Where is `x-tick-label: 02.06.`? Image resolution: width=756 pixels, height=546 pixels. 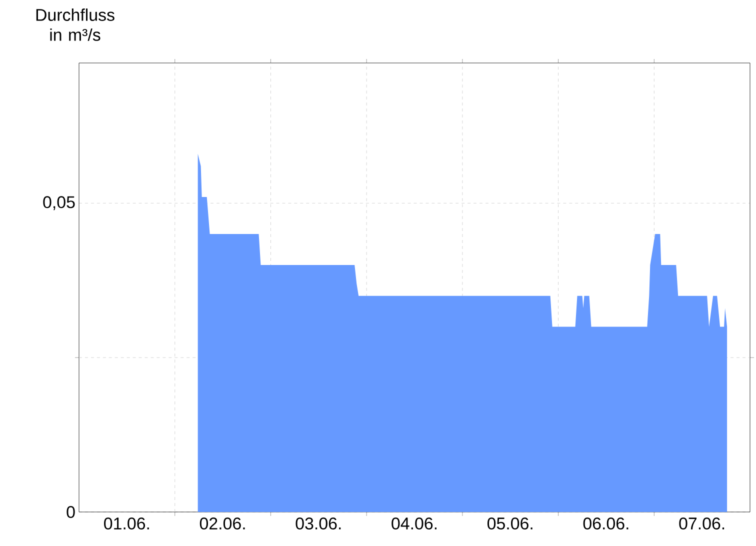
x-tick-label: 02.06. is located at coordinates (222, 524).